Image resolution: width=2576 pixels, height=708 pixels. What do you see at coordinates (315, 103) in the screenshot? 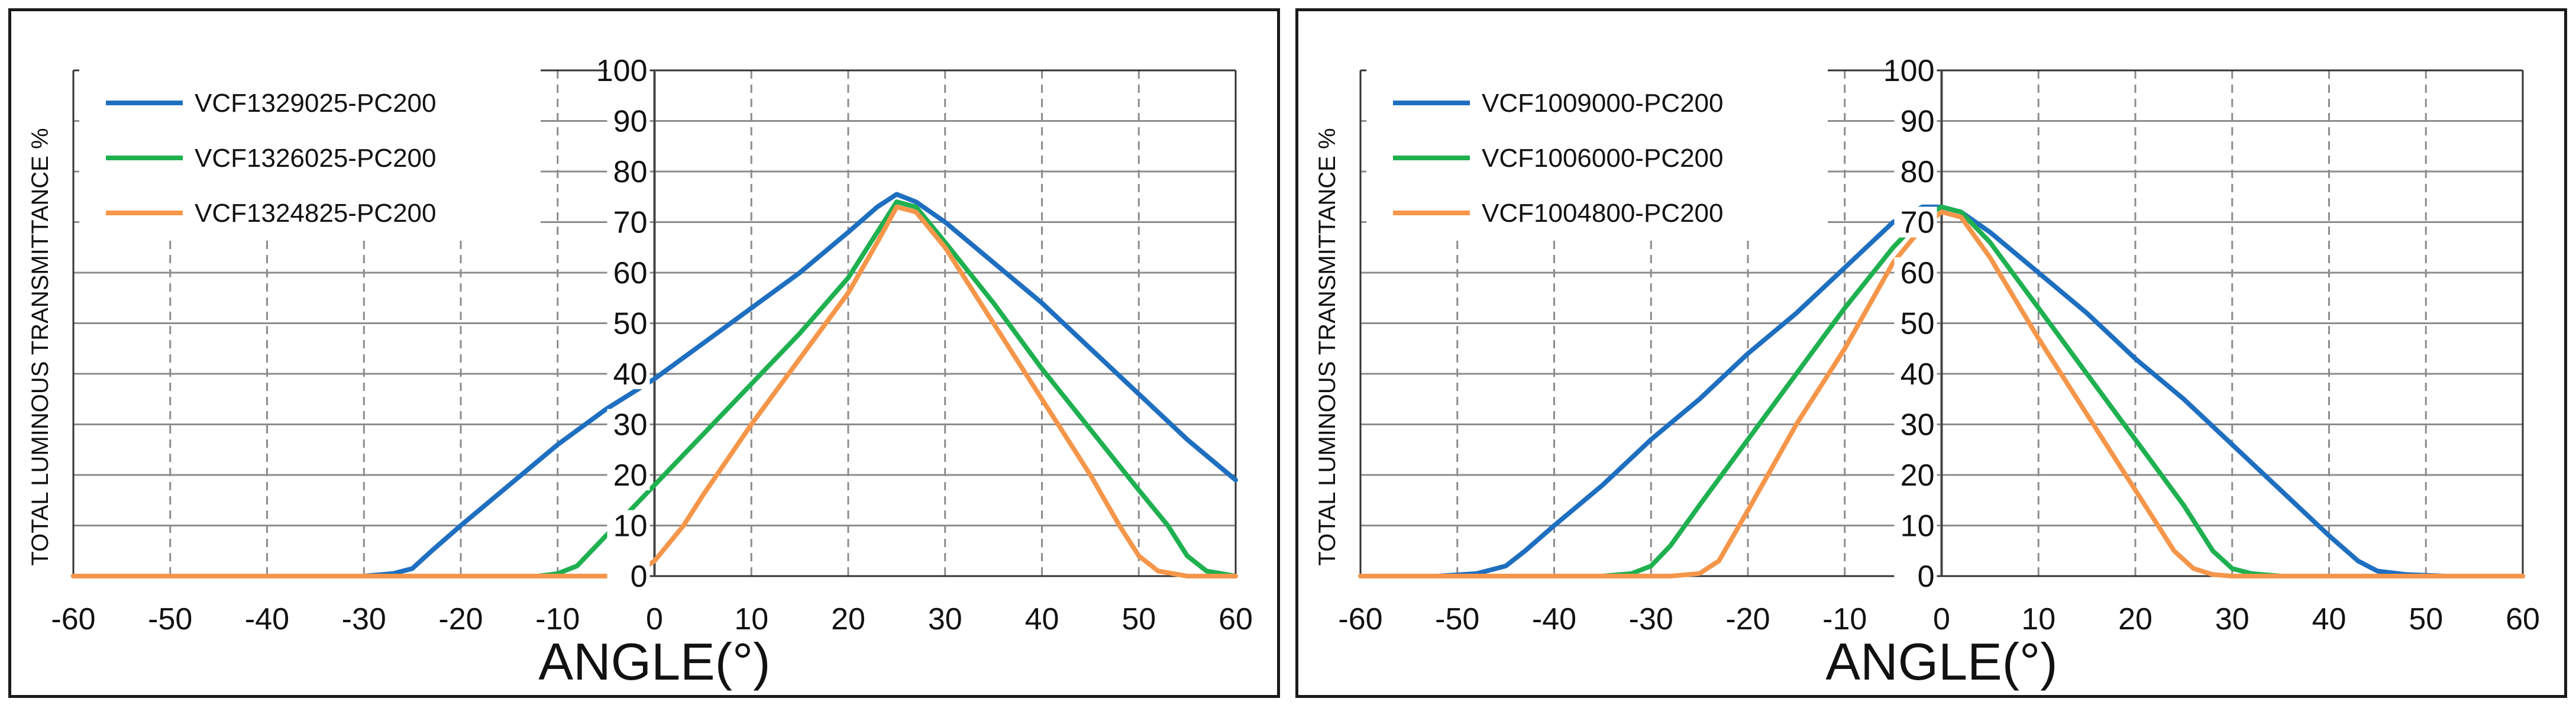
I see `legend-label-1: VCF1329025-PC200` at bounding box center [315, 103].